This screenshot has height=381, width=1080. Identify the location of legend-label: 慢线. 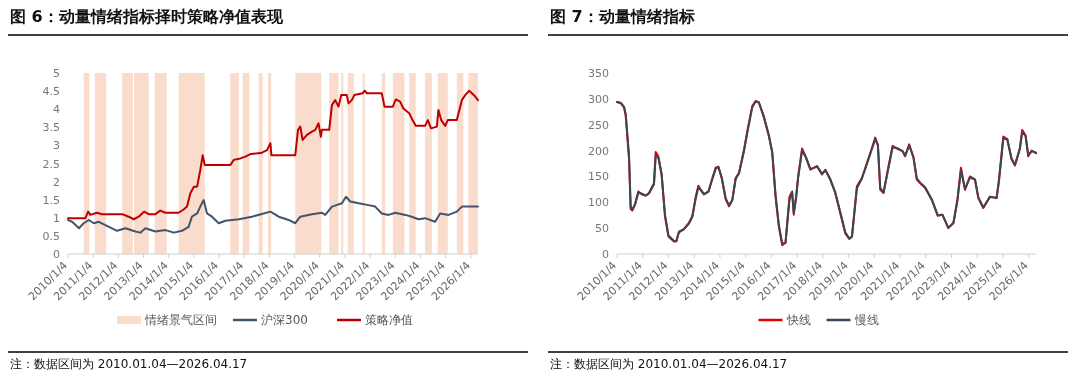
(866, 320).